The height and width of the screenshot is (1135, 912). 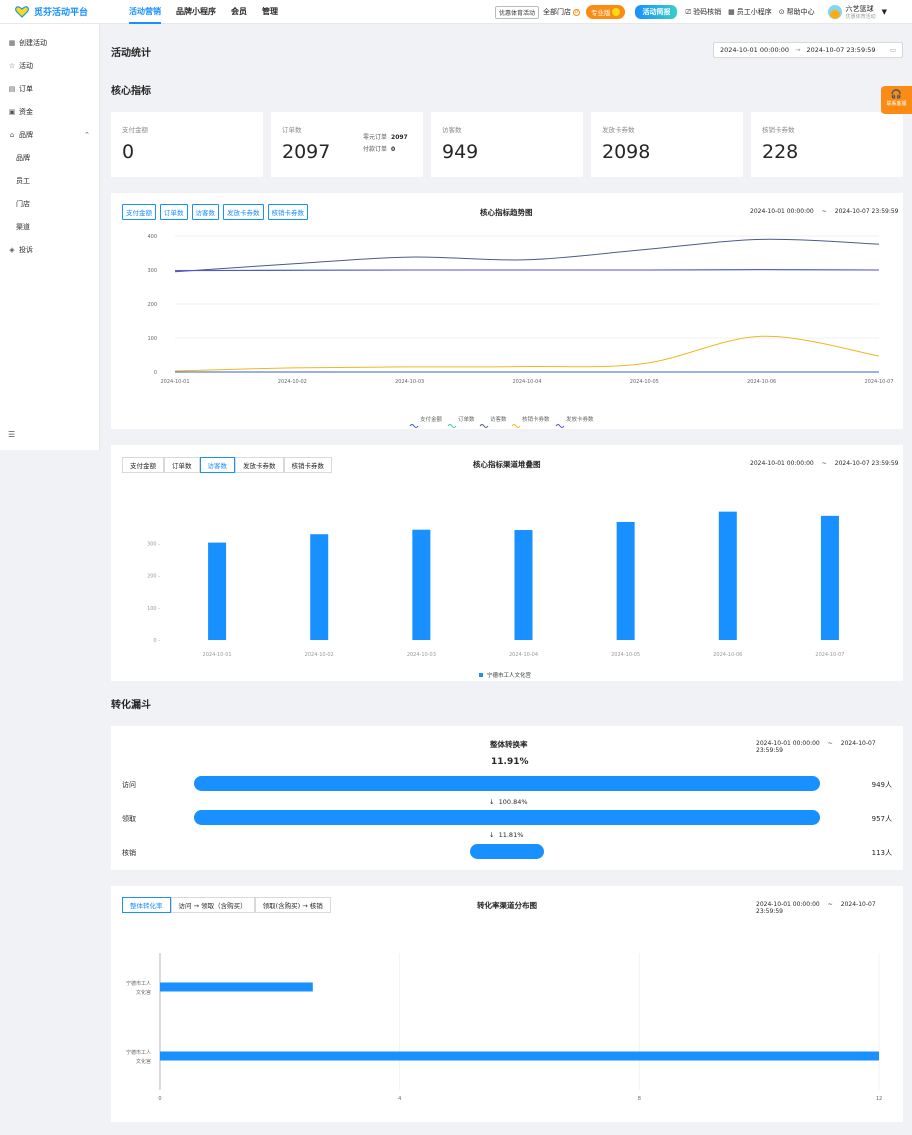 What do you see at coordinates (182, 465) in the screenshot?
I see `stack-tab: 订单数` at bounding box center [182, 465].